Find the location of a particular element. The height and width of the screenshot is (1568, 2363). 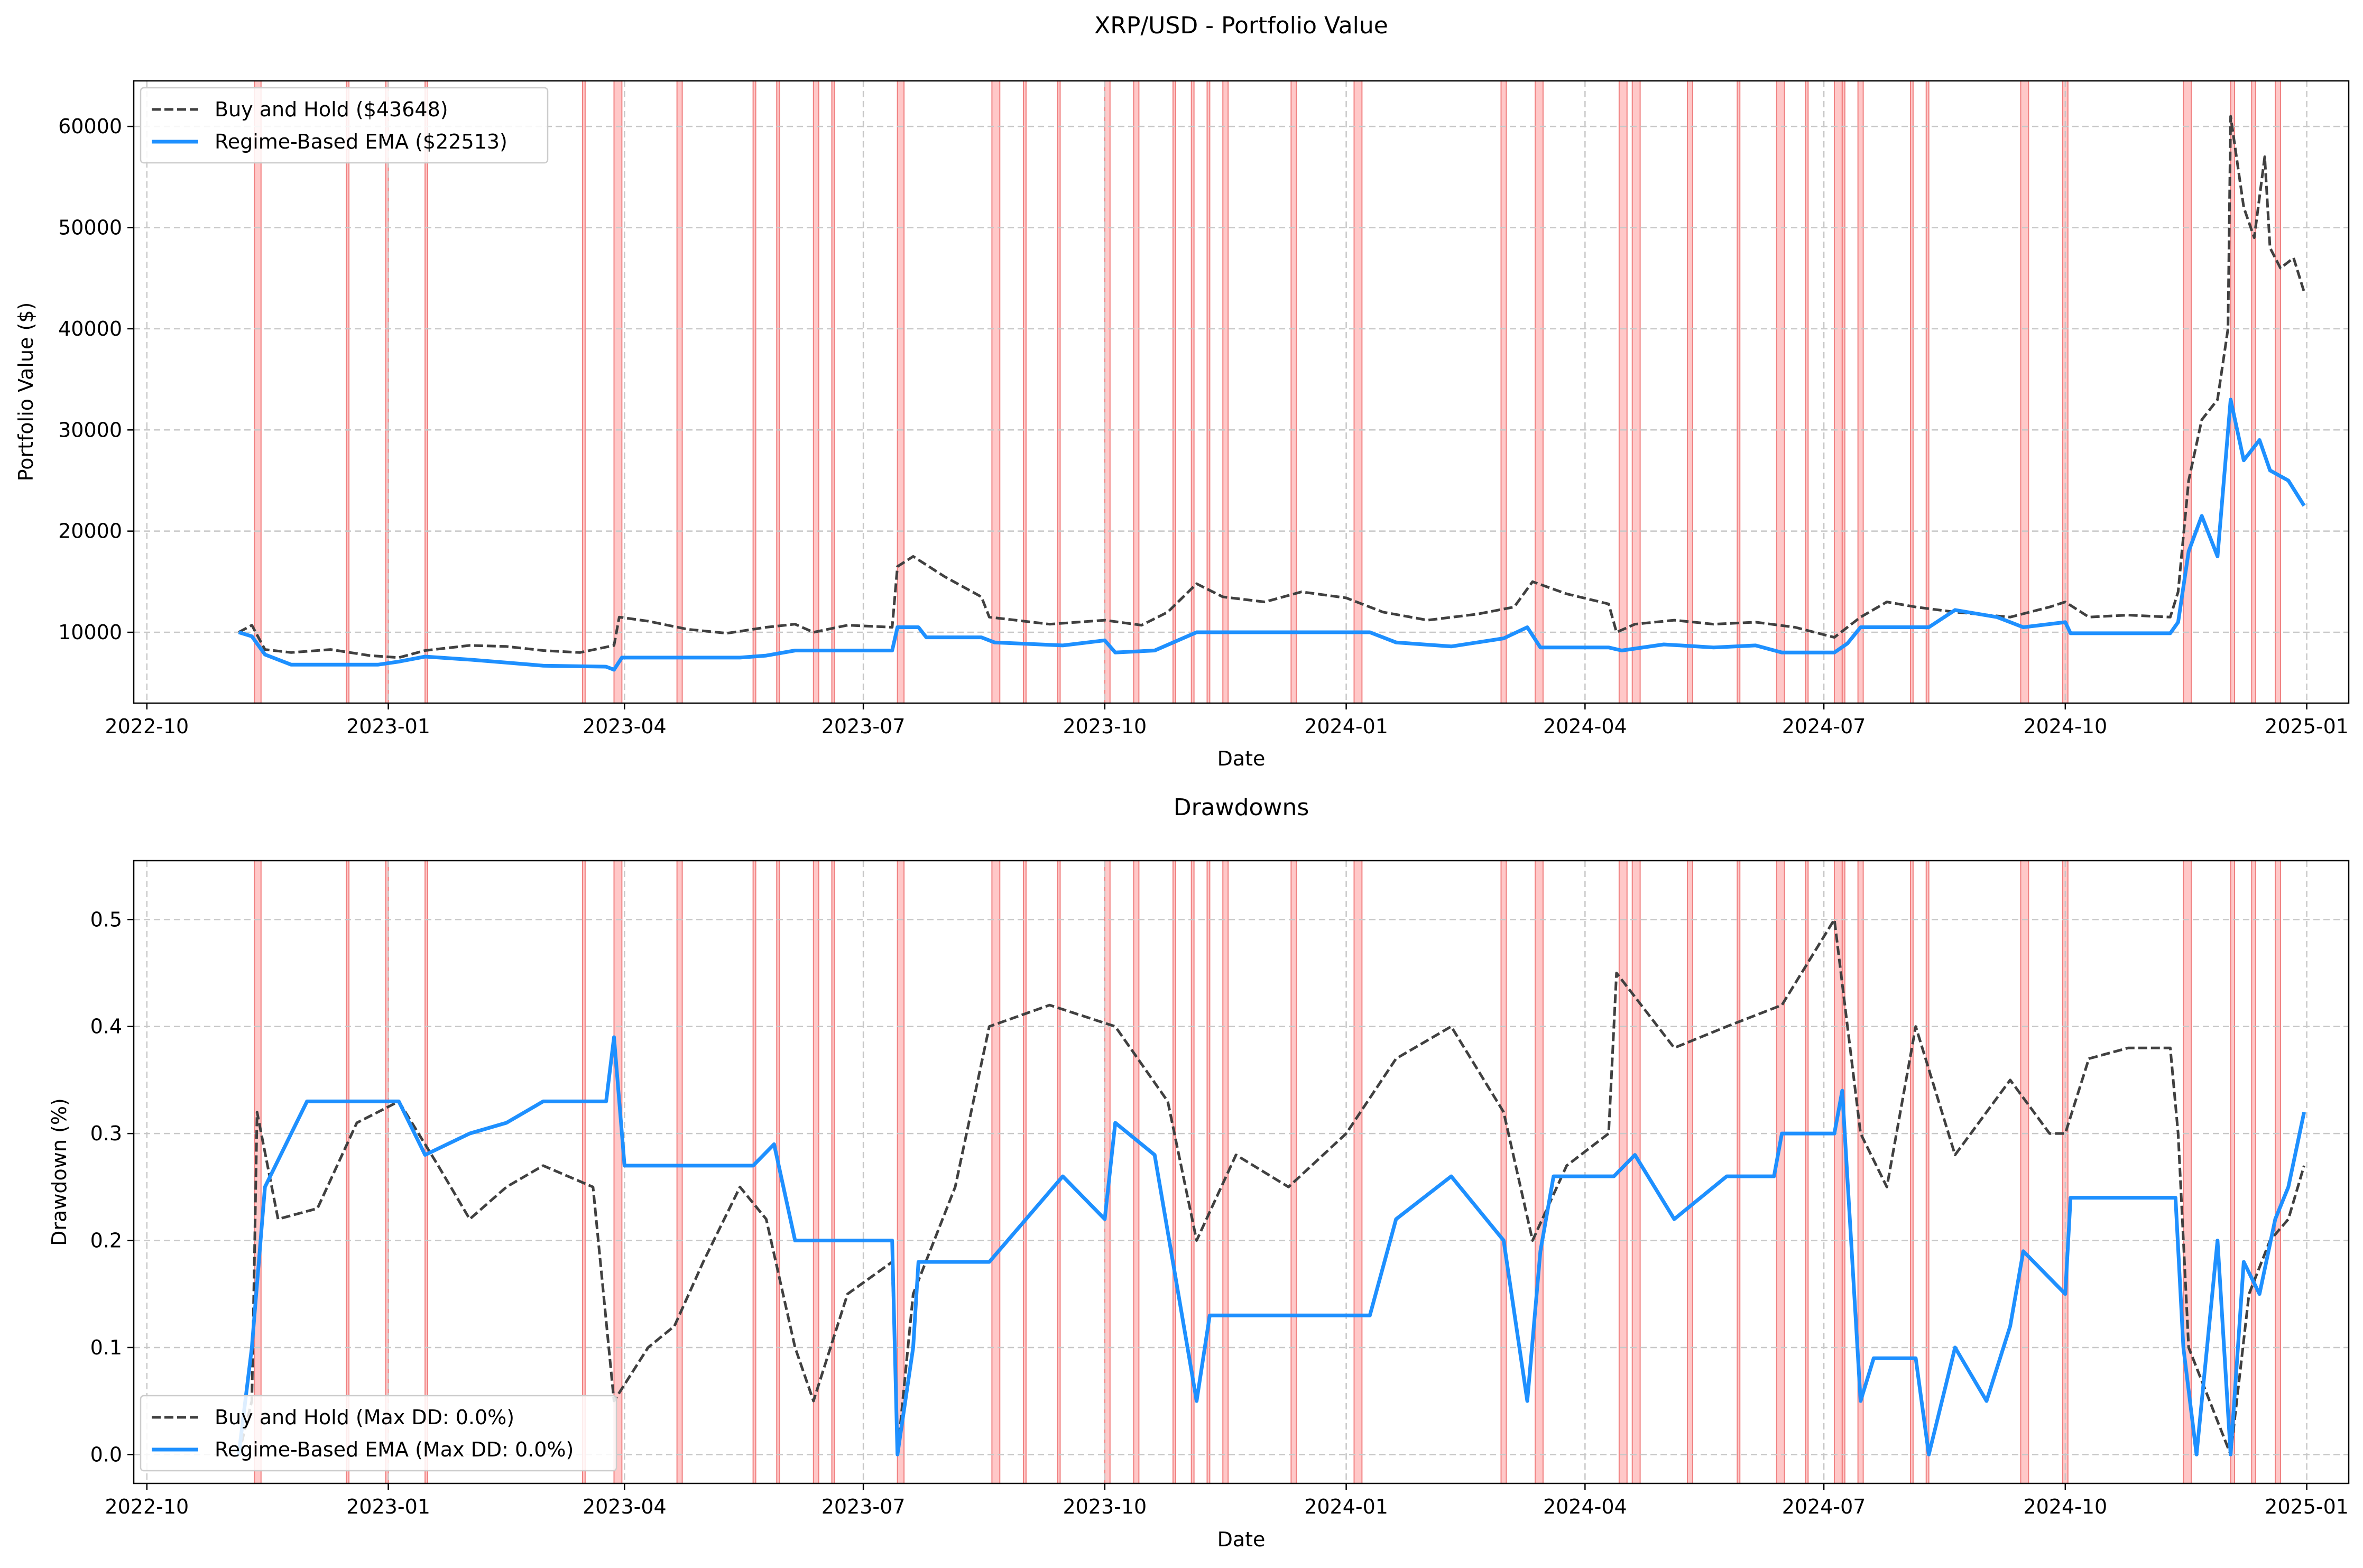

x-tick-label: 2023-01 is located at coordinates (388, 1506).